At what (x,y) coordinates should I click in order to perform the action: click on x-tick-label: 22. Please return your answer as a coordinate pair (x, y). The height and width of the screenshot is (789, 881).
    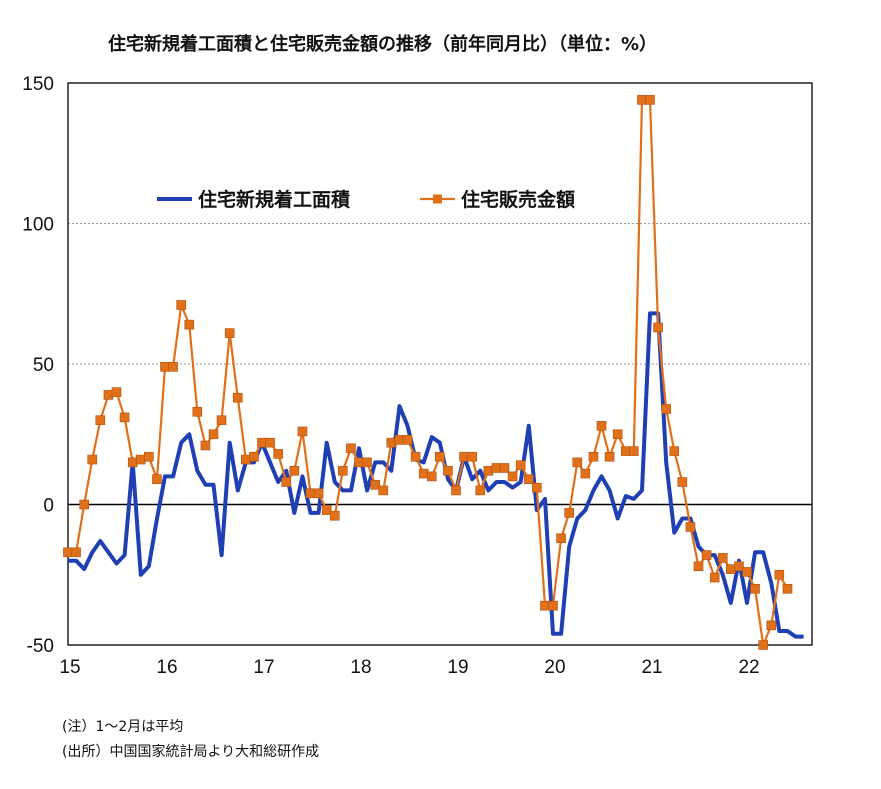
    Looking at the image, I should click on (748, 667).